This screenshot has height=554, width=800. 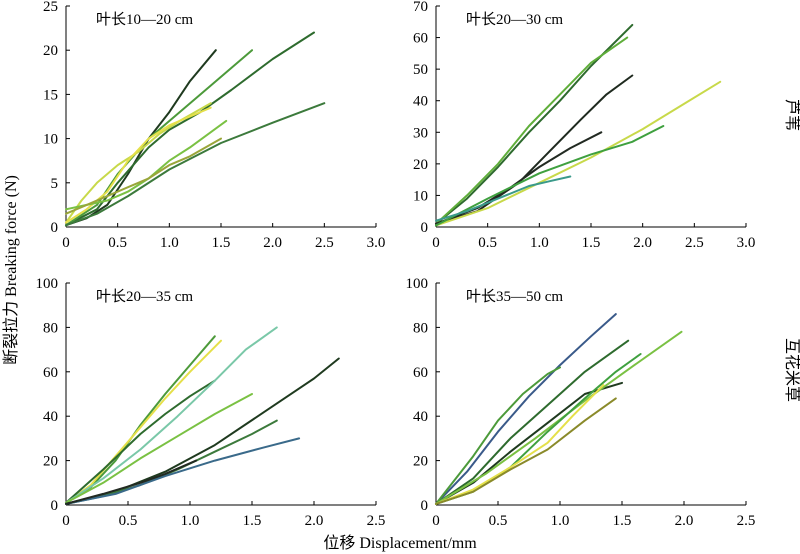 I want to click on panel-title: 叶长20—35 cm, so click(x=144, y=296).